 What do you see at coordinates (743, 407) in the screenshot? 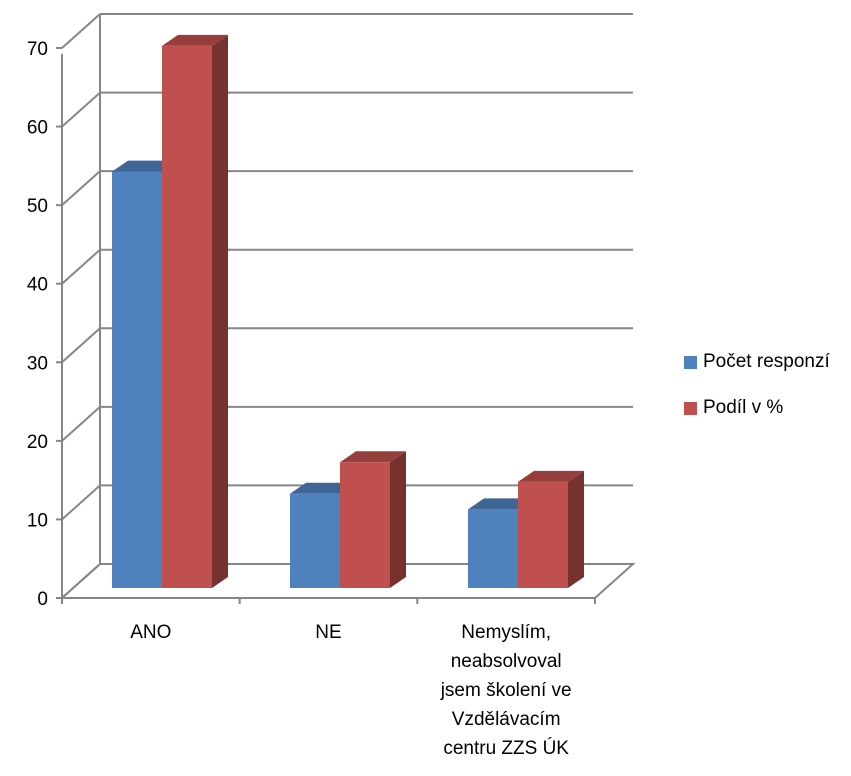
I see `legend-label-series-2: Podíl v %` at bounding box center [743, 407].